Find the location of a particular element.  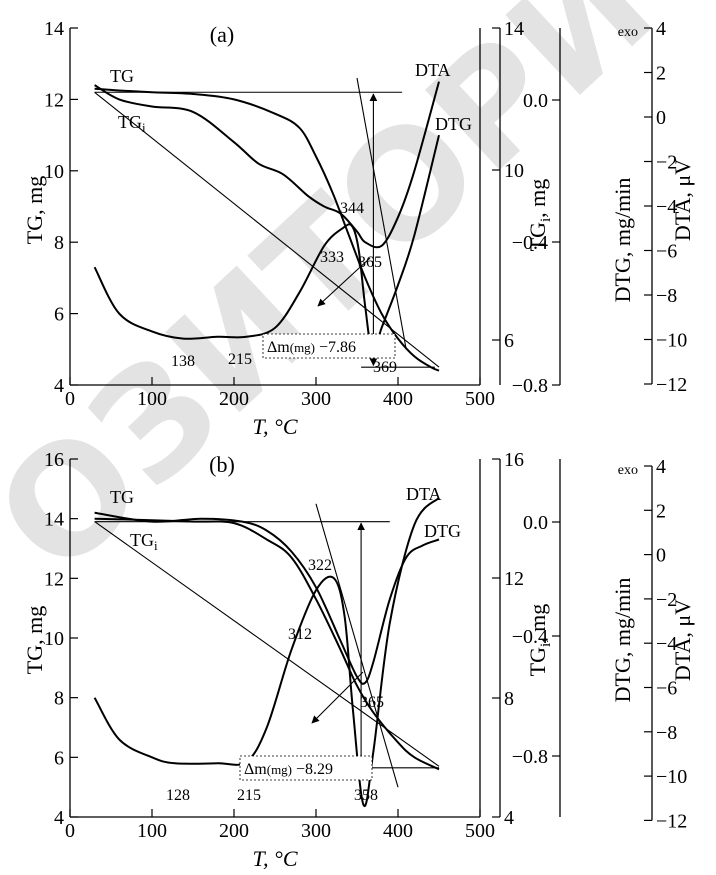

tgi-tick-label: 12 is located at coordinates (514, 579).